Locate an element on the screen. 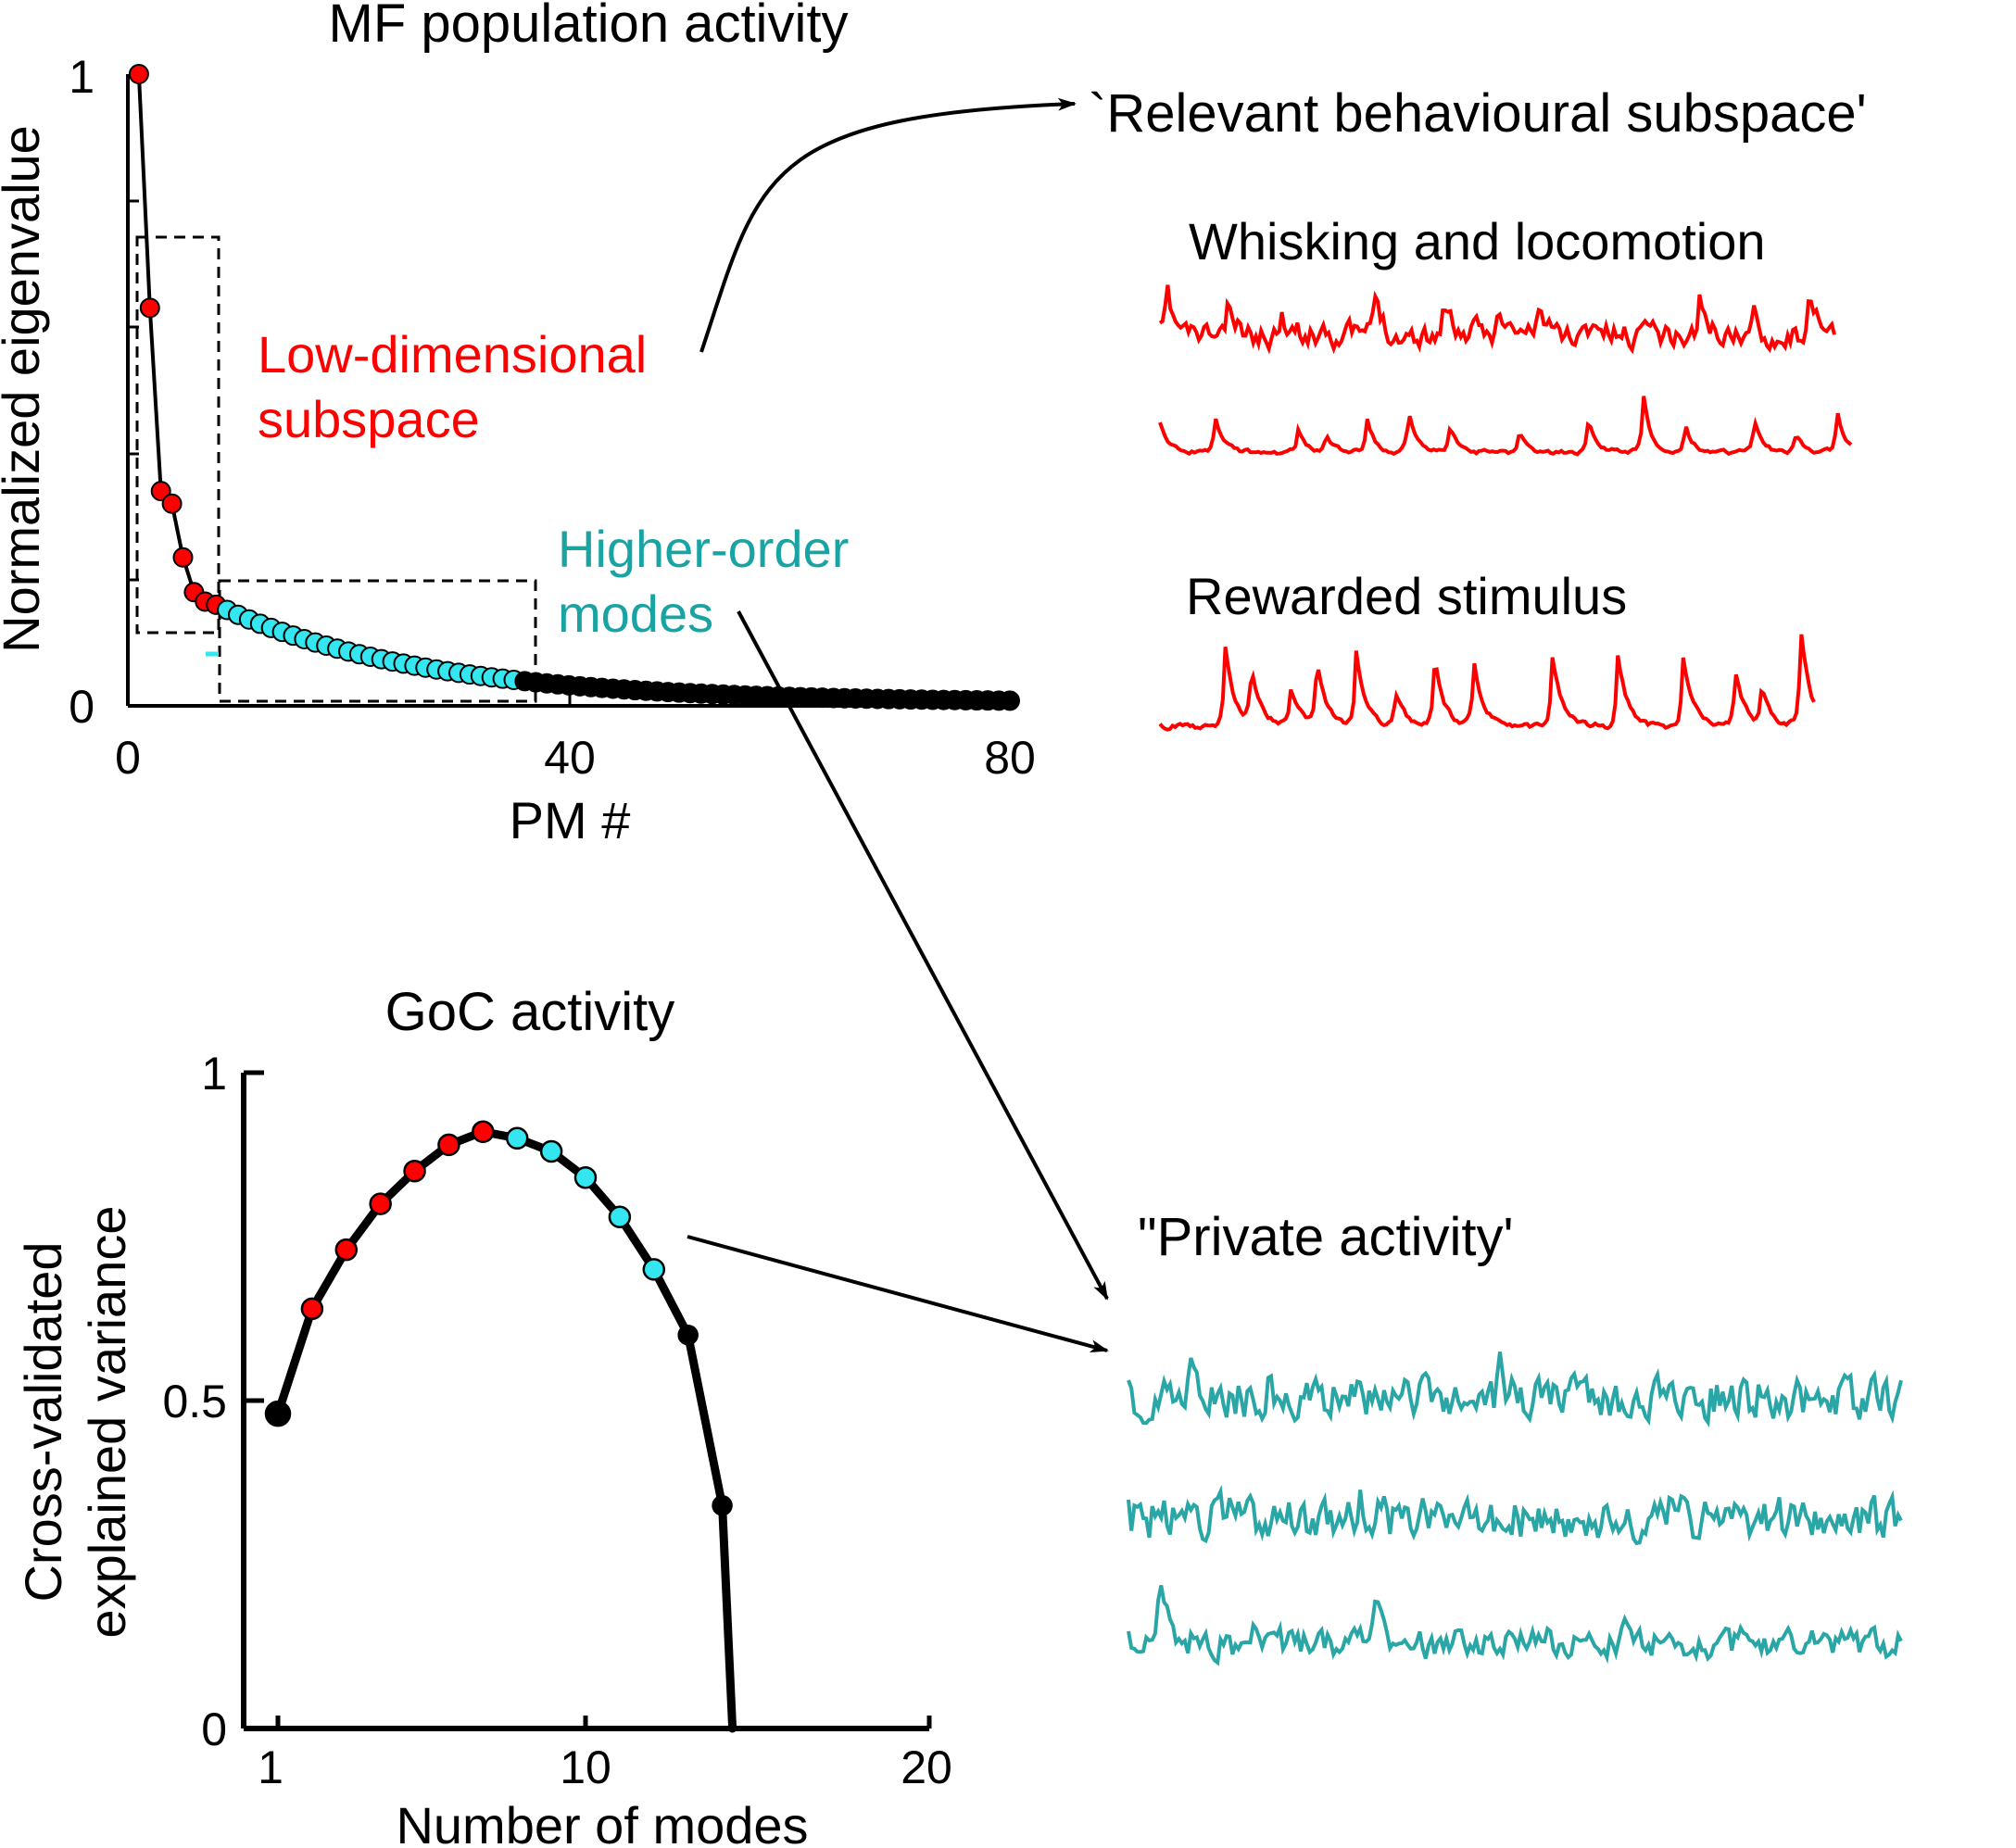 This screenshot has width=2016, height=1848. mf-chart-title: MF population activity is located at coordinates (589, 27).